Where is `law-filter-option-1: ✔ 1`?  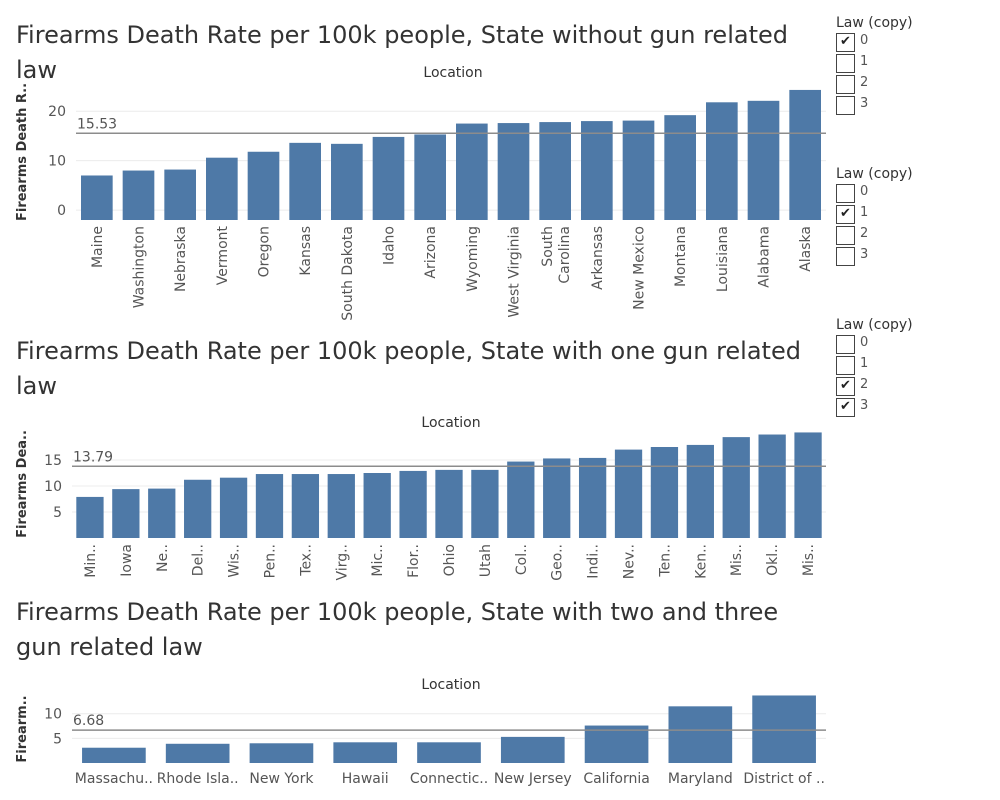
law-filter-option-1: ✔ 1 is located at coordinates (916, 215).